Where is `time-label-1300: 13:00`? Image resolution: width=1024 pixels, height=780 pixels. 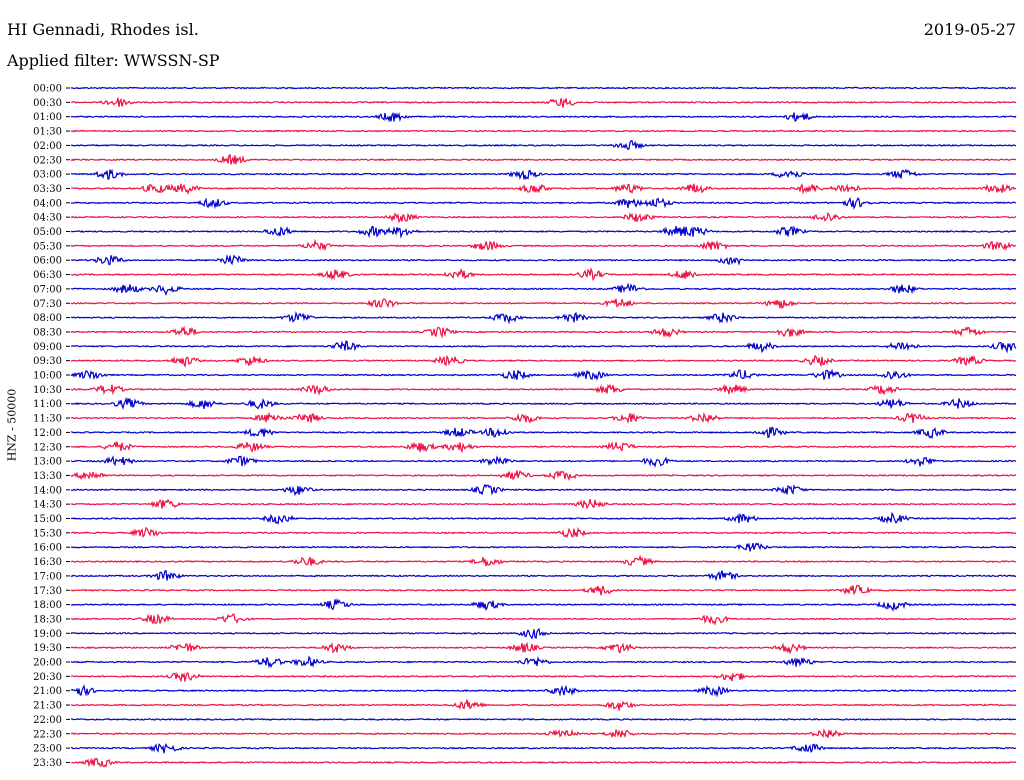 time-label-1300: 13:00 is located at coordinates (47, 462).